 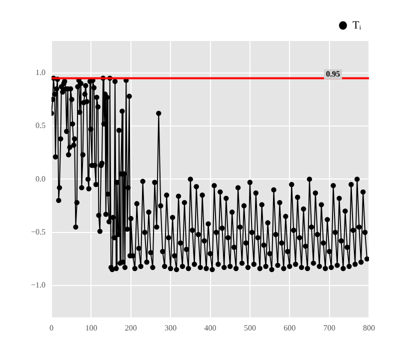 I want to click on y-tick-label: 1.0, so click(x=41, y=72).